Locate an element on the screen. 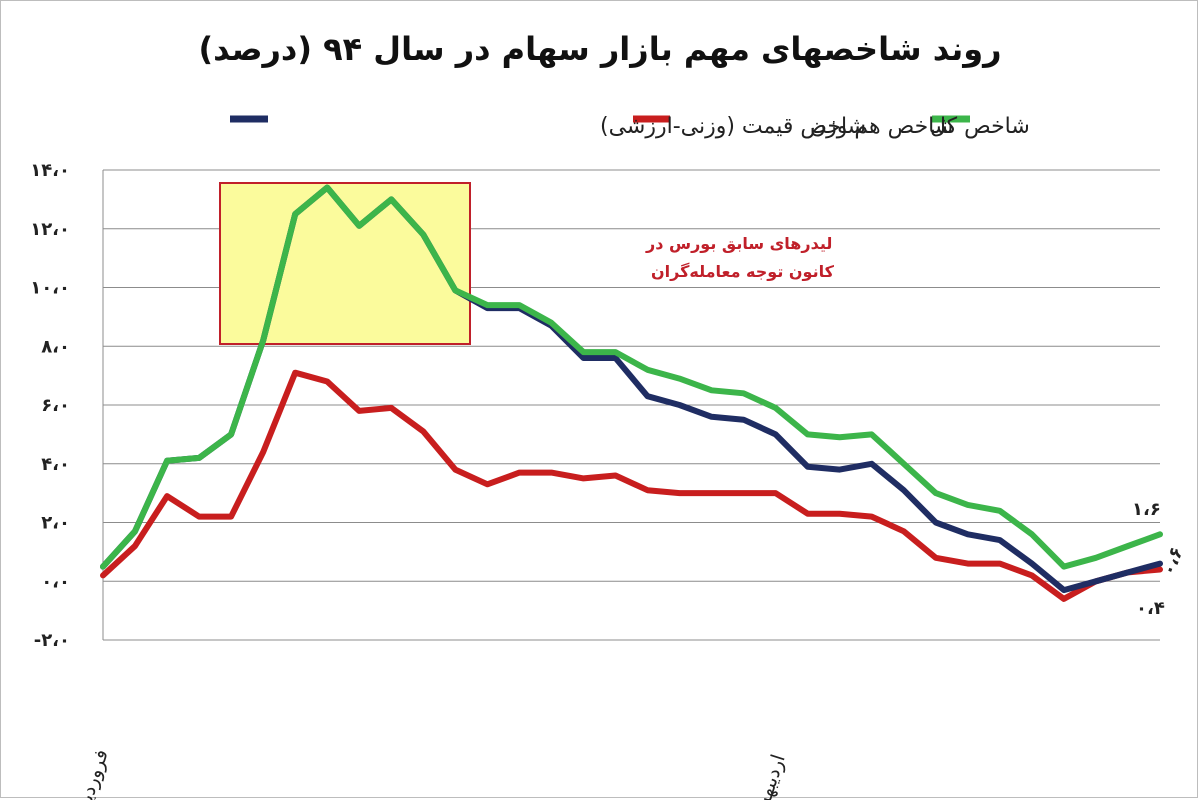 This screenshot has height=800, width=1200. end-label-equal: ۰،۴ is located at coordinates (1150, 608).